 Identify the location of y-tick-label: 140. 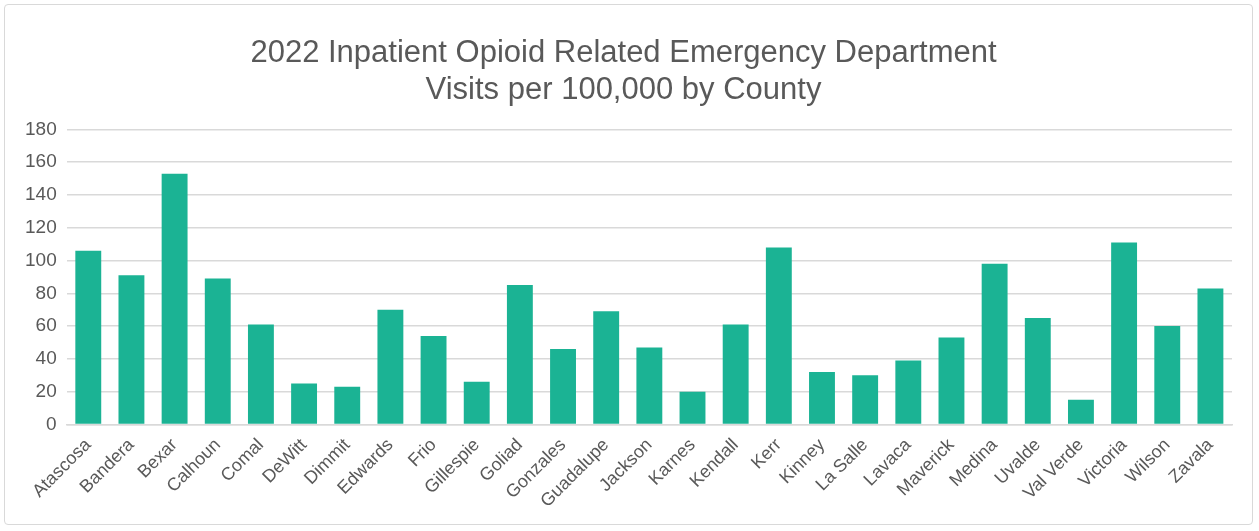
(41, 194).